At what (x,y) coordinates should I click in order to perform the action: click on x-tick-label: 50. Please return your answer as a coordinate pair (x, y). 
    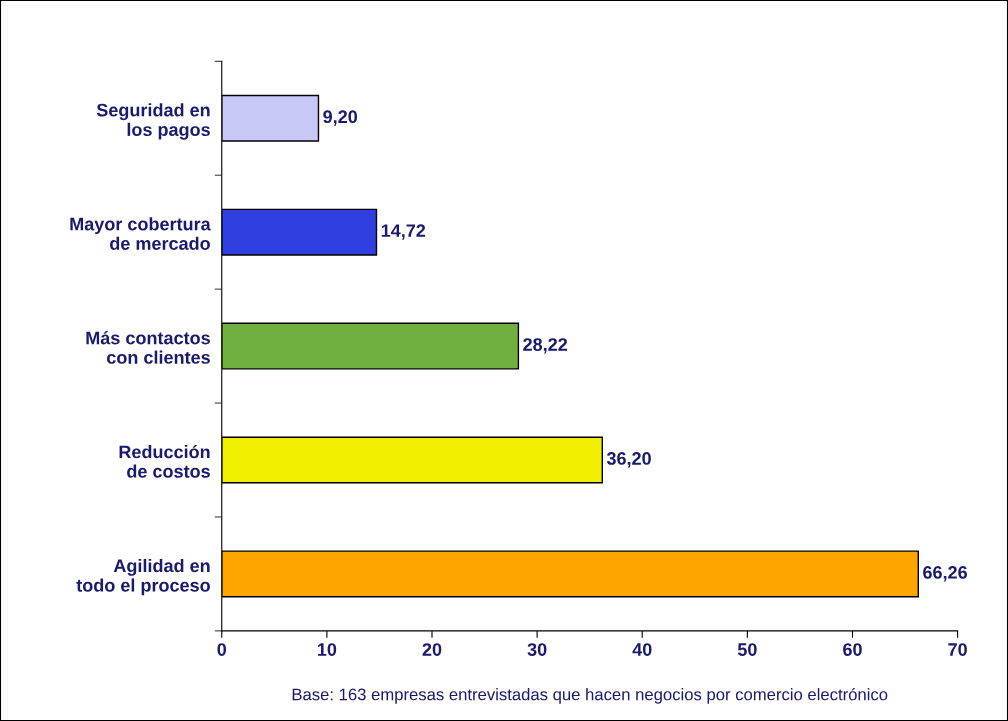
    Looking at the image, I should click on (747, 649).